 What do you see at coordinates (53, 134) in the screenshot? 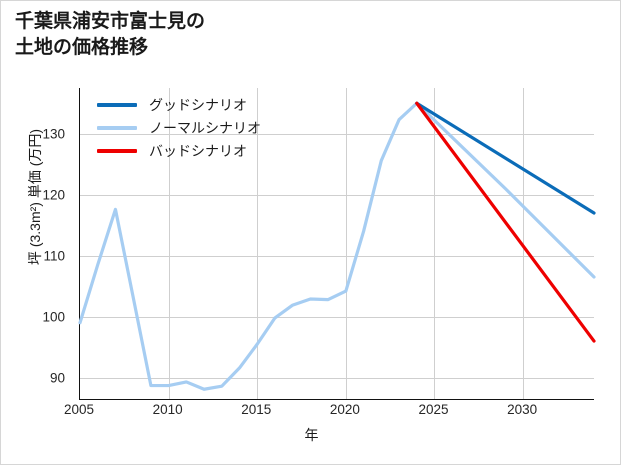
I see `y-axis-tick-label: 130` at bounding box center [53, 134].